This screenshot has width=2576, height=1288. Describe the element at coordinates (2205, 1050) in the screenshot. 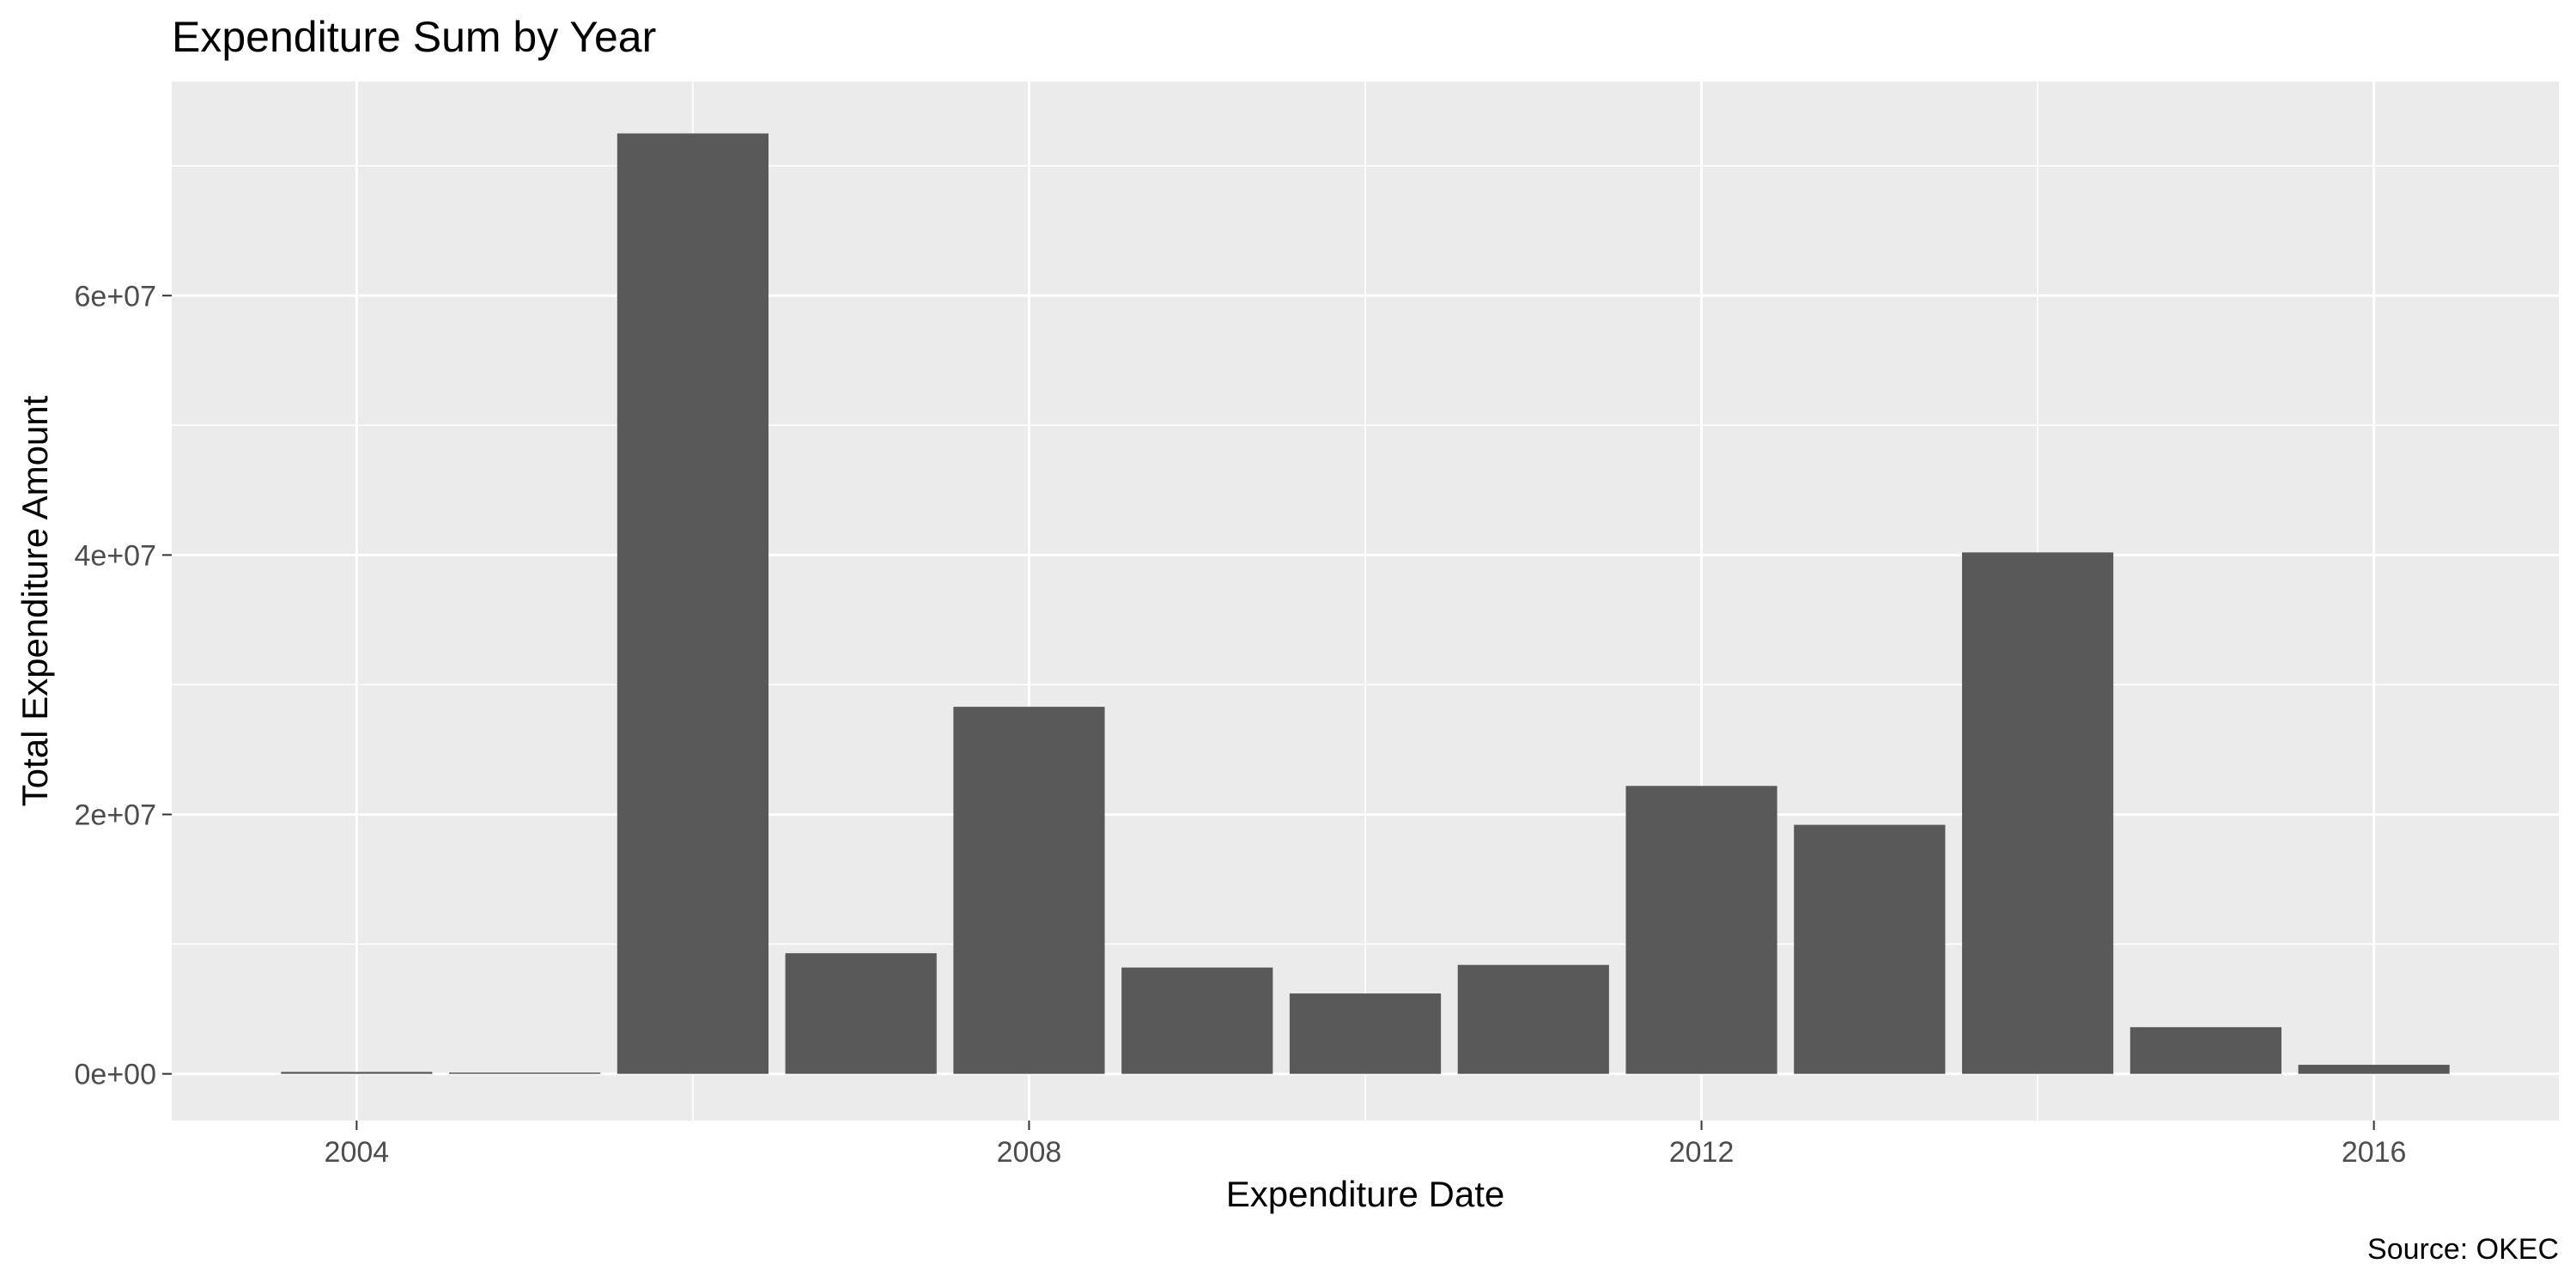

I see `bar-2015` at that location.